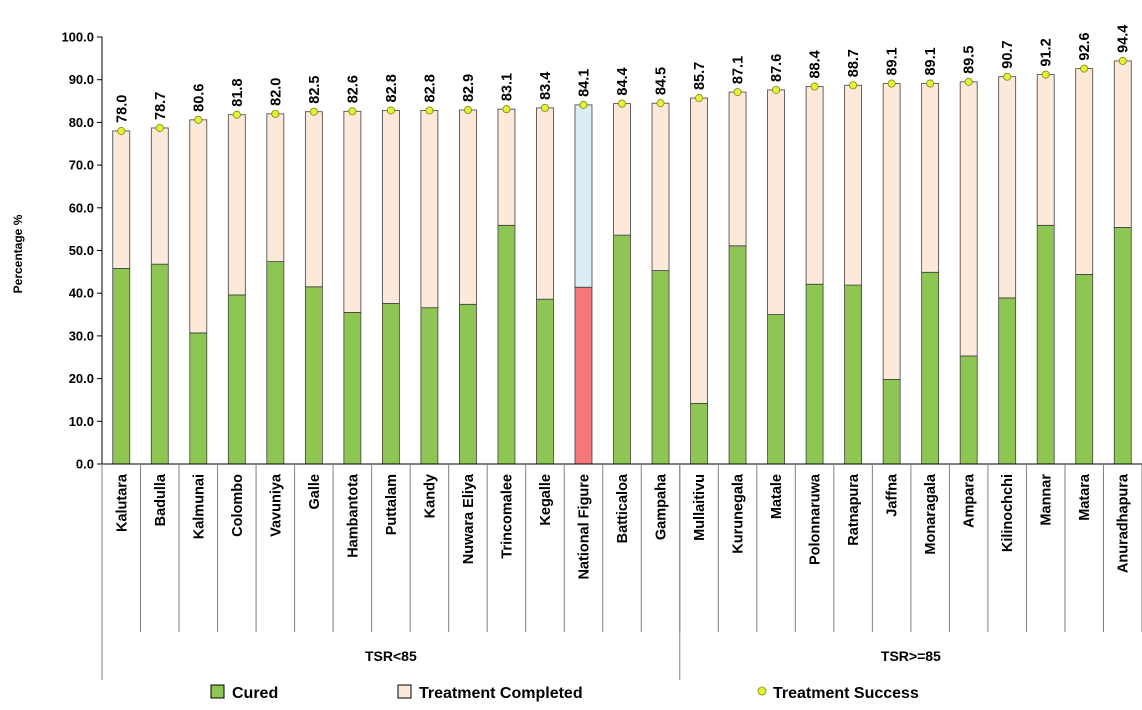 Image resolution: width=1142 pixels, height=710 pixels. Describe the element at coordinates (1008, 54) in the screenshot. I see `data-label-kilinochchi: 90.7` at that location.